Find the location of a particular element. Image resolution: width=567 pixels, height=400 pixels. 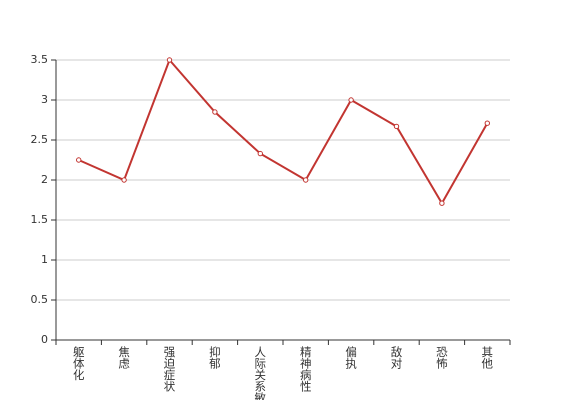

x-tick-label: 躯体化 is located at coordinates (79, 363).